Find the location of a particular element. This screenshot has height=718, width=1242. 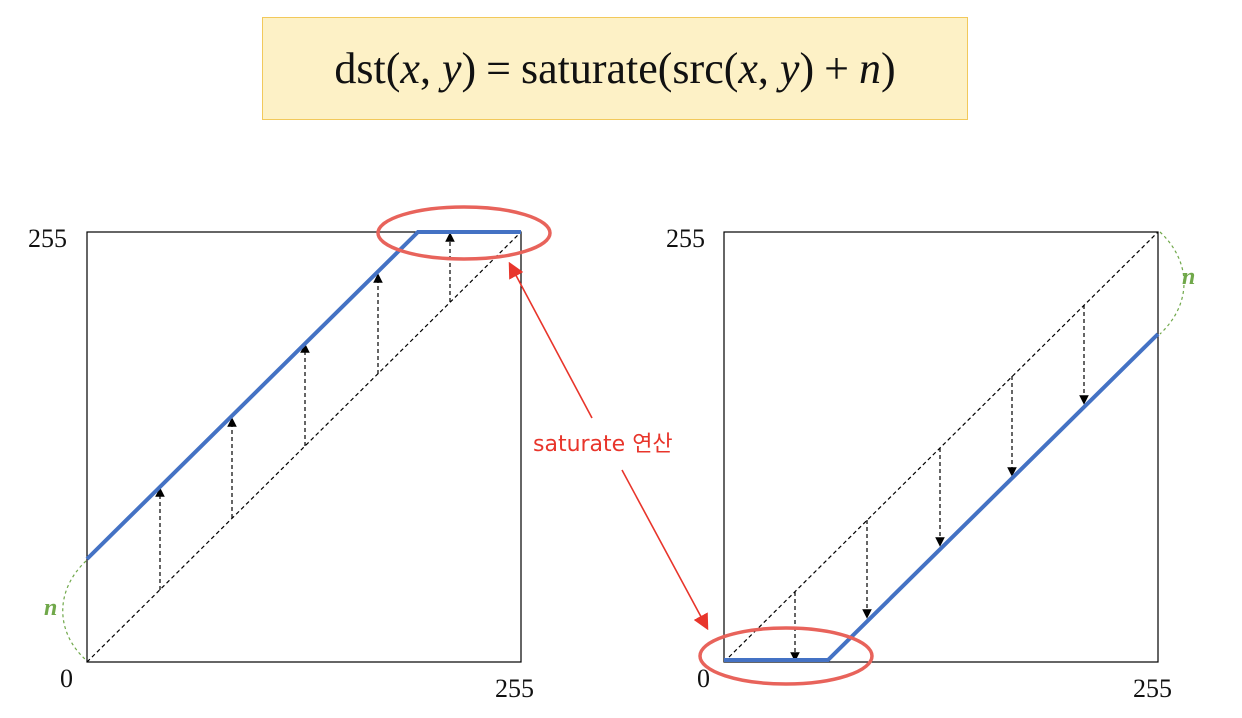

left-x-max-label: 255 is located at coordinates (514, 688).